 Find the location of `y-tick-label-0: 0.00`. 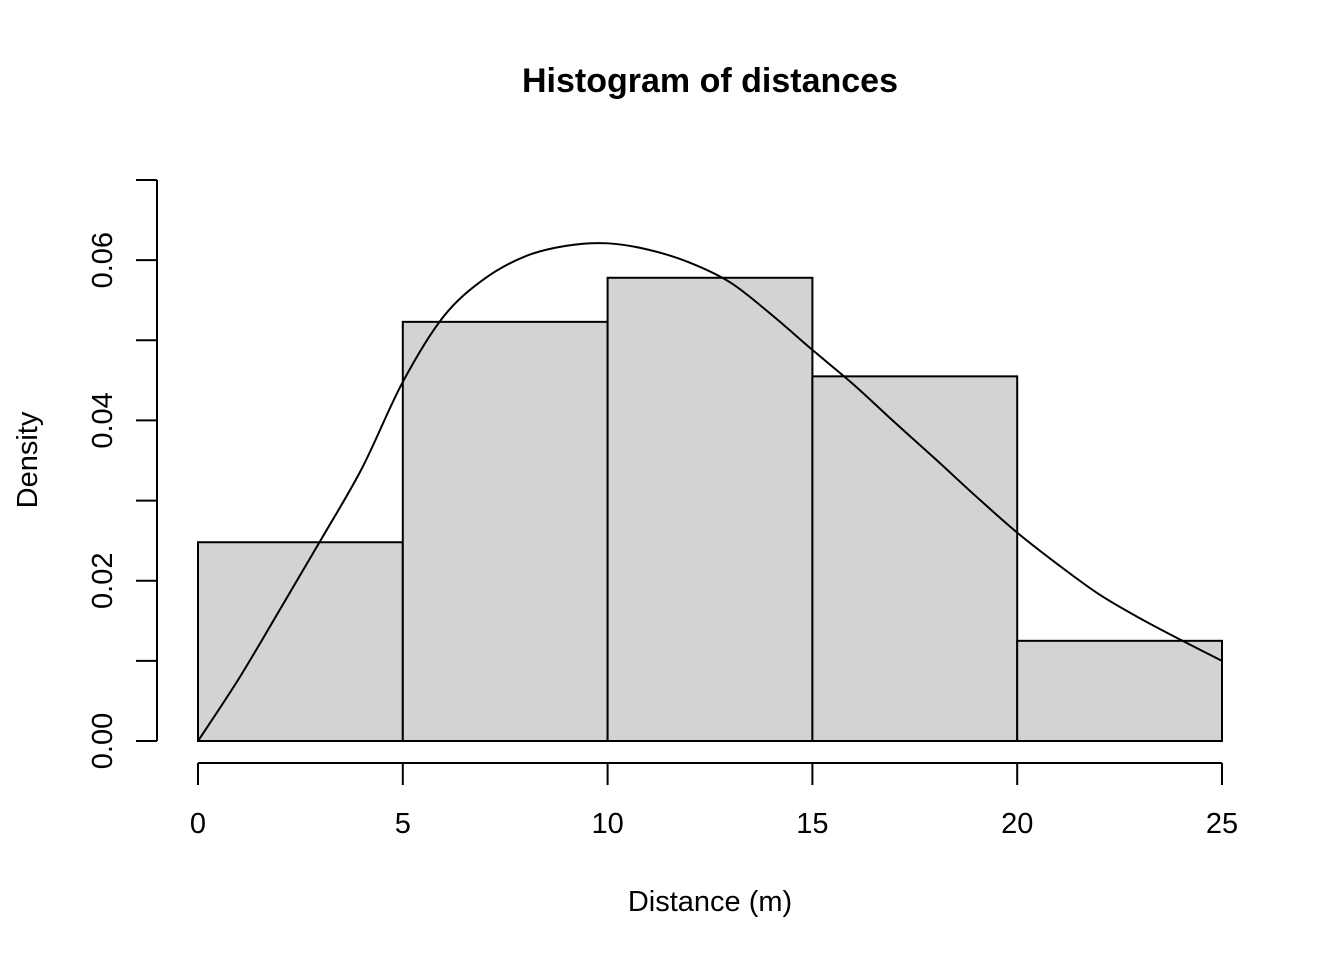

y-tick-label-0: 0.00 is located at coordinates (103, 741).